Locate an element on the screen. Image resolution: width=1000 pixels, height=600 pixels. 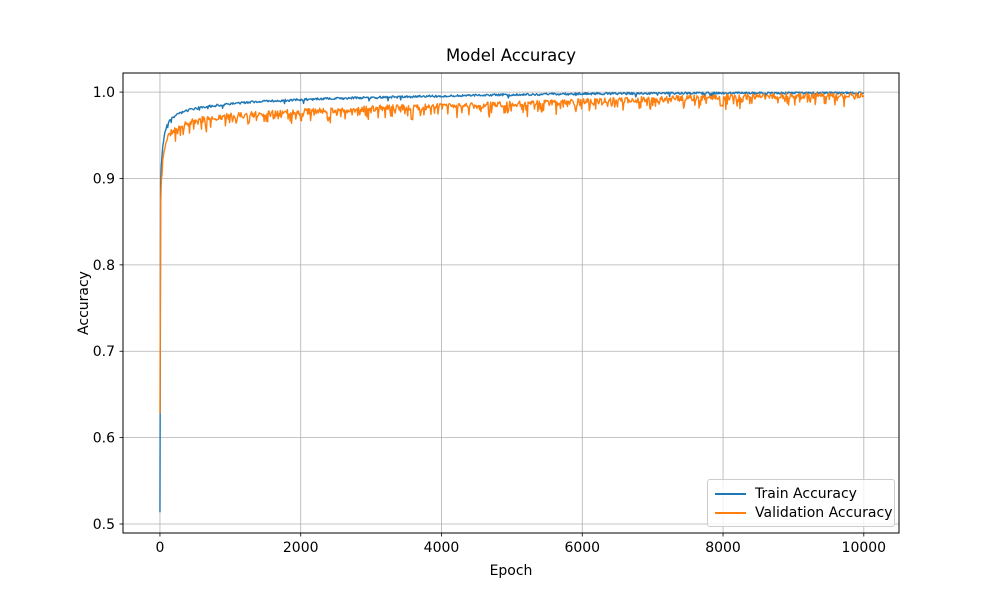
legend-entry-validation: Validation Accuracy is located at coordinates (804, 513).